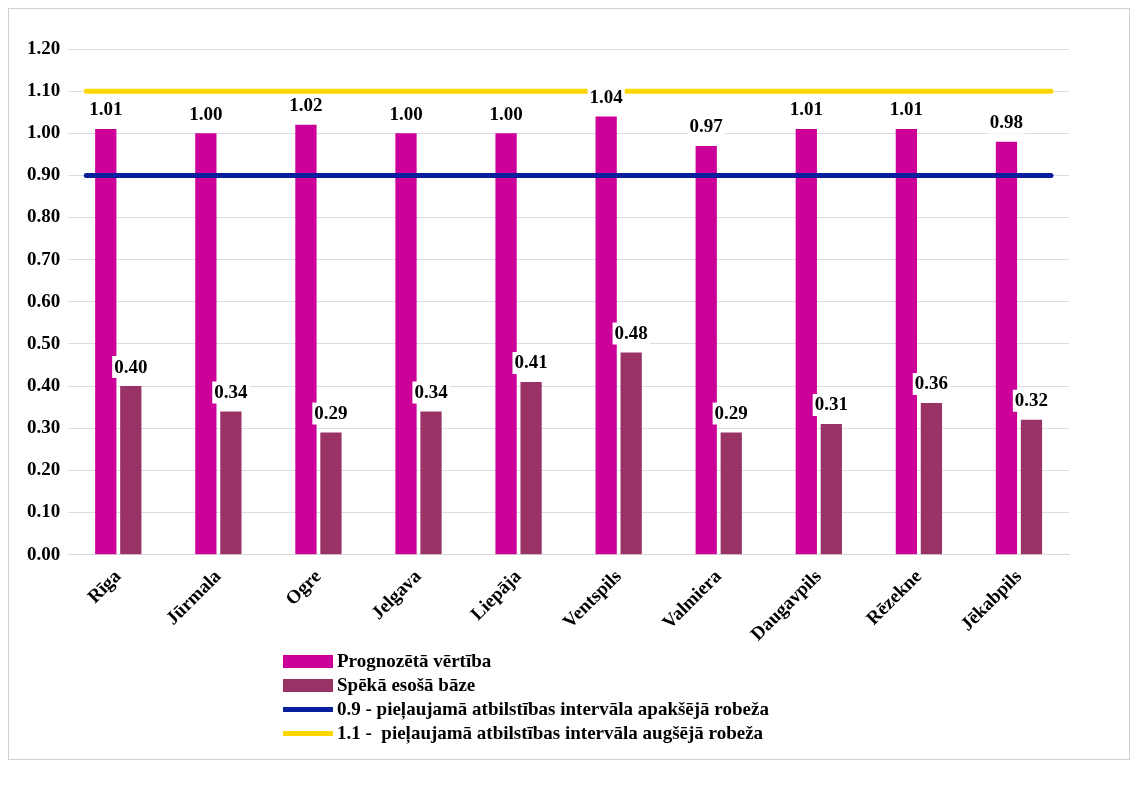 The width and height of the screenshot is (1139, 785). What do you see at coordinates (44, 300) in the screenshot?
I see `y-tick-label: 0.60` at bounding box center [44, 300].